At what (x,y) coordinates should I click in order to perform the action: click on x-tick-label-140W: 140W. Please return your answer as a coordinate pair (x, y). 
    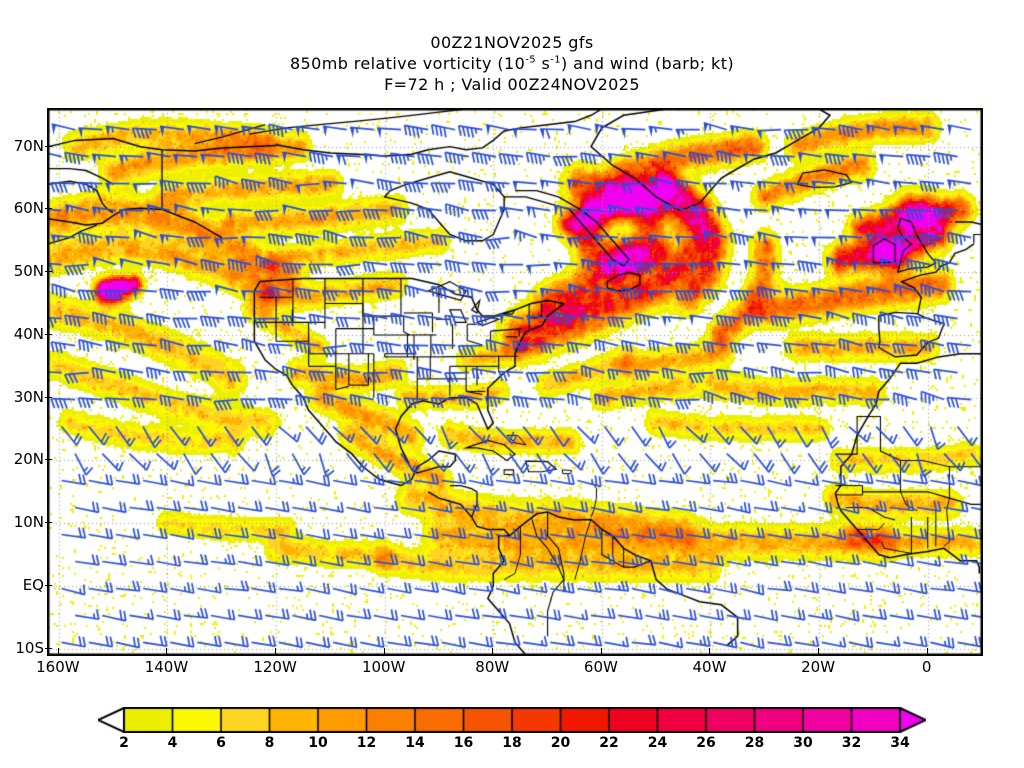
    Looking at the image, I should click on (166, 667).